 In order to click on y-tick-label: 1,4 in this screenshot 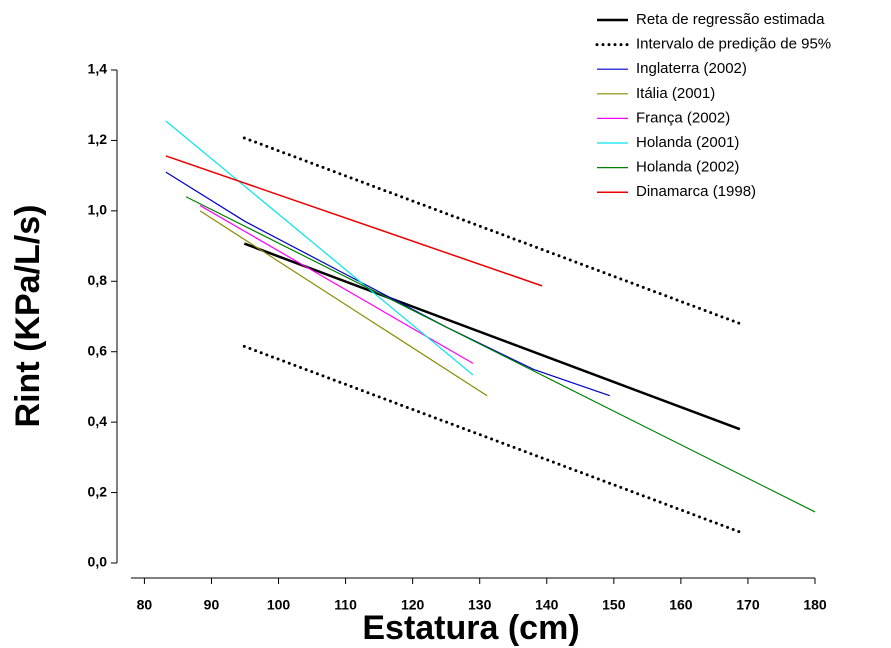, I will do `click(98, 69)`.